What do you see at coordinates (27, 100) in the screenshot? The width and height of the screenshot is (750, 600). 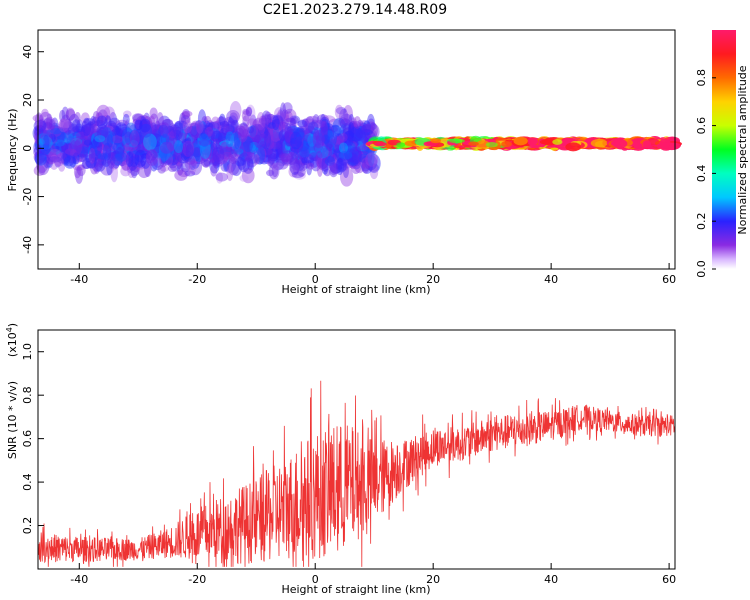 I see `y-tick-label: 20` at bounding box center [27, 100].